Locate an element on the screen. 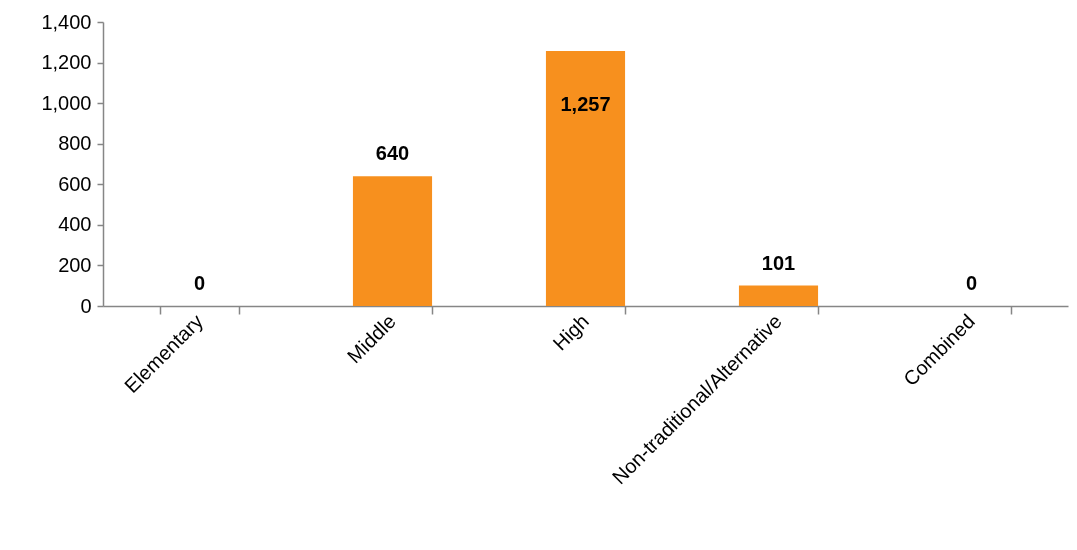 This screenshot has height=550, width=1077. y-tick-label: 1,200 is located at coordinates (66, 62).